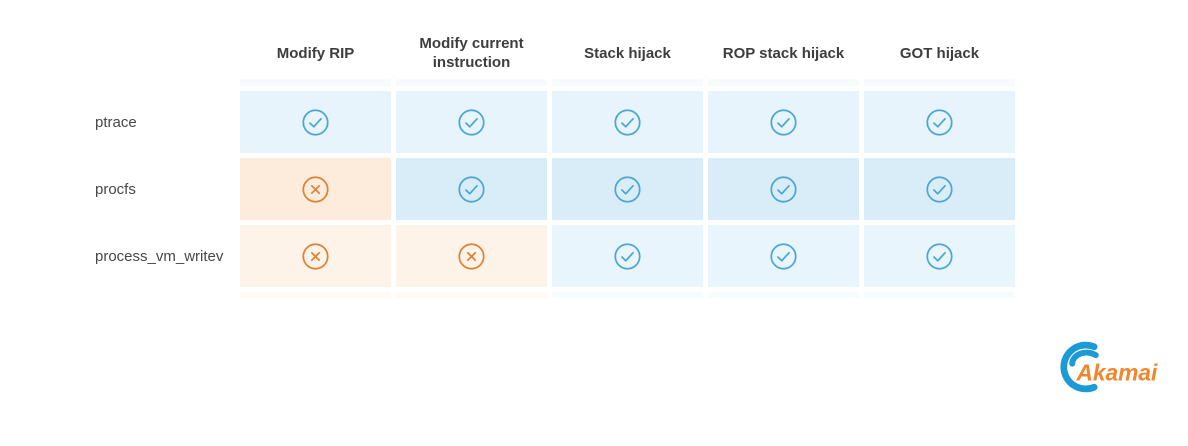 This screenshot has height=446, width=1188. I want to click on matrix-cell-ptrace-col1, so click(471, 122).